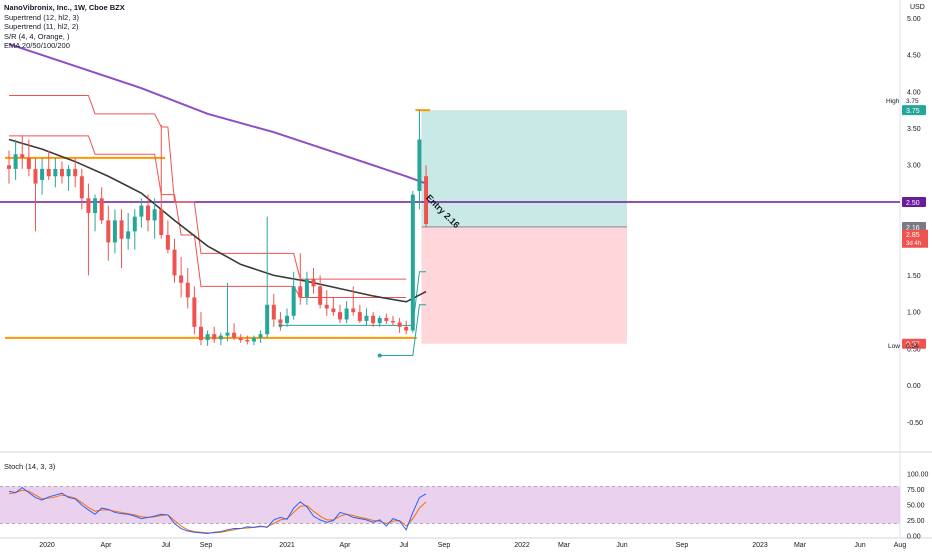 The image size is (932, 555). I want to click on low-label: Low, so click(894, 346).